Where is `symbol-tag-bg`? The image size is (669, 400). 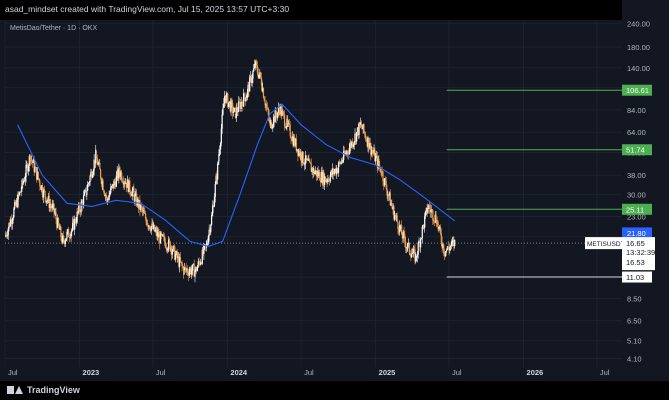 symbol-tag-bg is located at coordinates (603, 243).